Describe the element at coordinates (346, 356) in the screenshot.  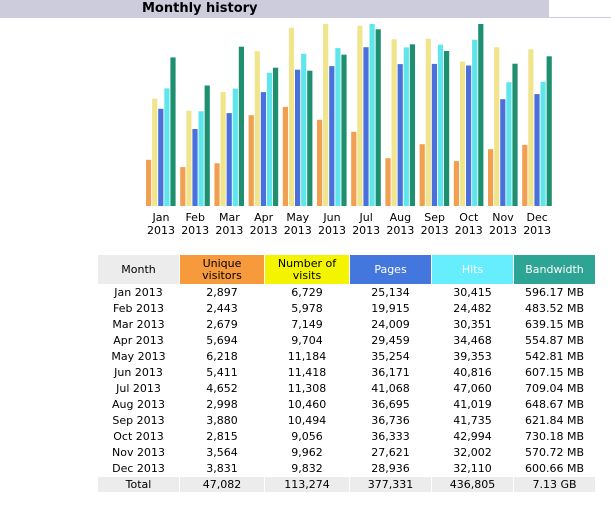
I see `table-row: May 2013 6,218 11,184 35,254 39,353 542.81 MB` at that location.